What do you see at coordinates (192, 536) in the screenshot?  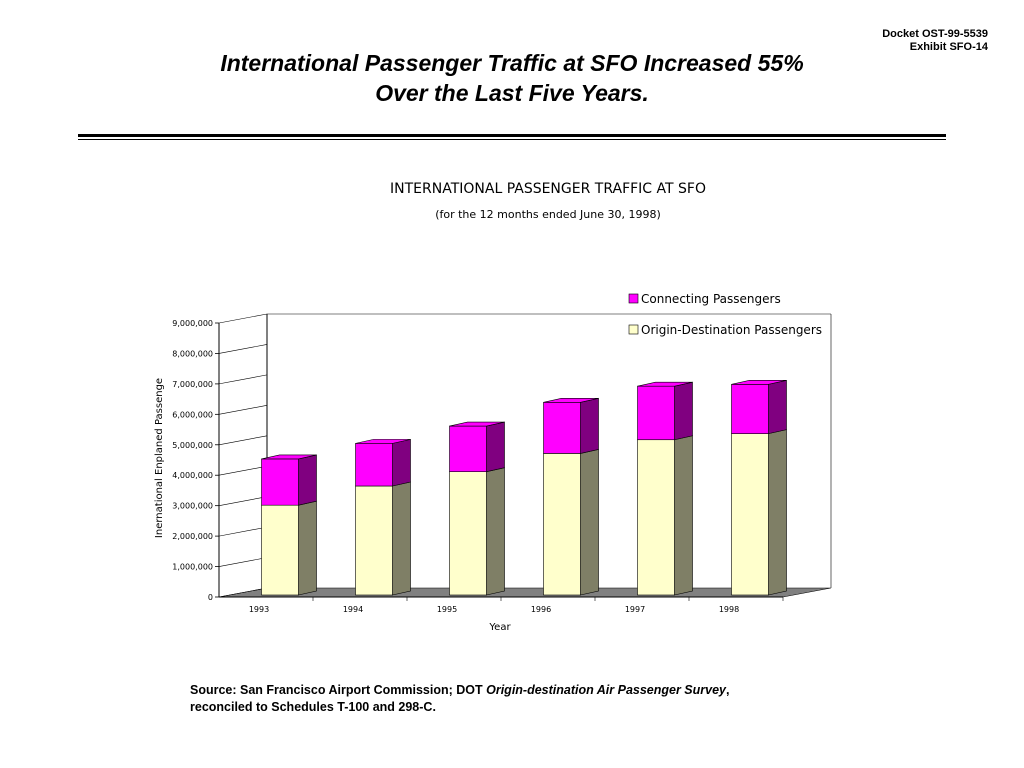 I see `y-tick-label: 2,000,000` at bounding box center [192, 536].